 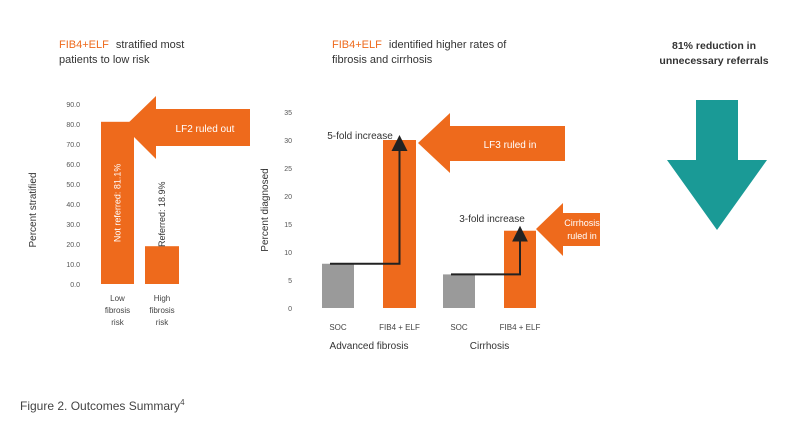 What do you see at coordinates (75, 285) in the screenshot?
I see `chart1-ytick-0: 0.0` at bounding box center [75, 285].